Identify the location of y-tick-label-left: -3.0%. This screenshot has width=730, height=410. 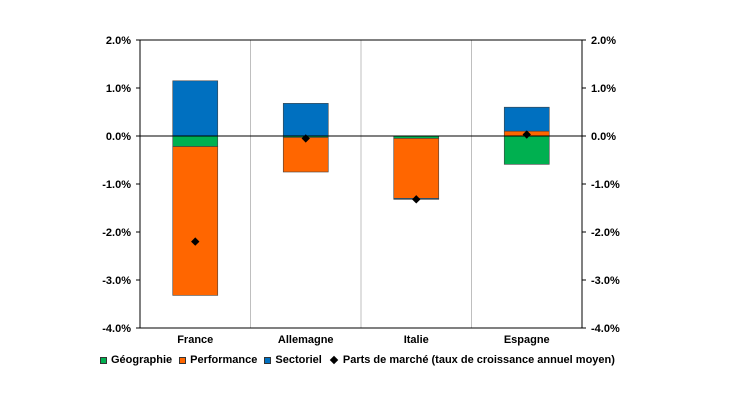
(116, 281).